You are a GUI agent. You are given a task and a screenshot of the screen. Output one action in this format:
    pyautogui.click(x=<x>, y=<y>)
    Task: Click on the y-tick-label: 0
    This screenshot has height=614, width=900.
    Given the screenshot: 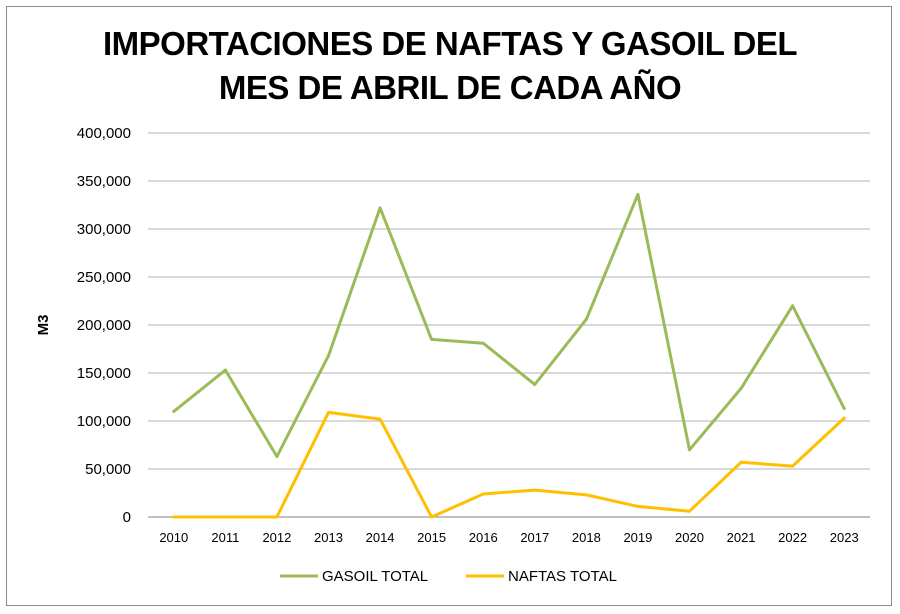 What is the action you would take?
    pyautogui.click(x=127, y=517)
    